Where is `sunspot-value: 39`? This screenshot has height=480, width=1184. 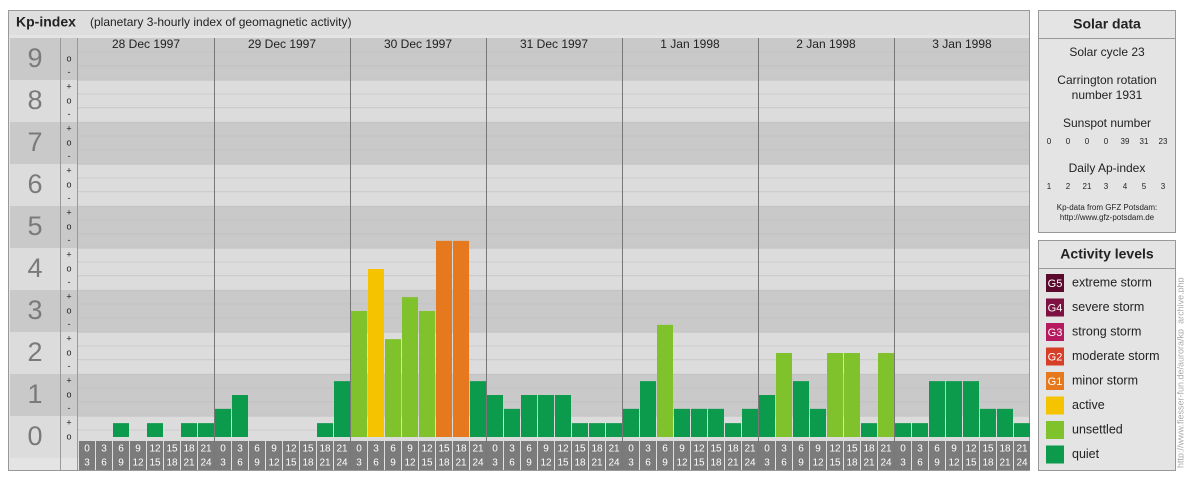 sunspot-value: 39 is located at coordinates (1125, 141).